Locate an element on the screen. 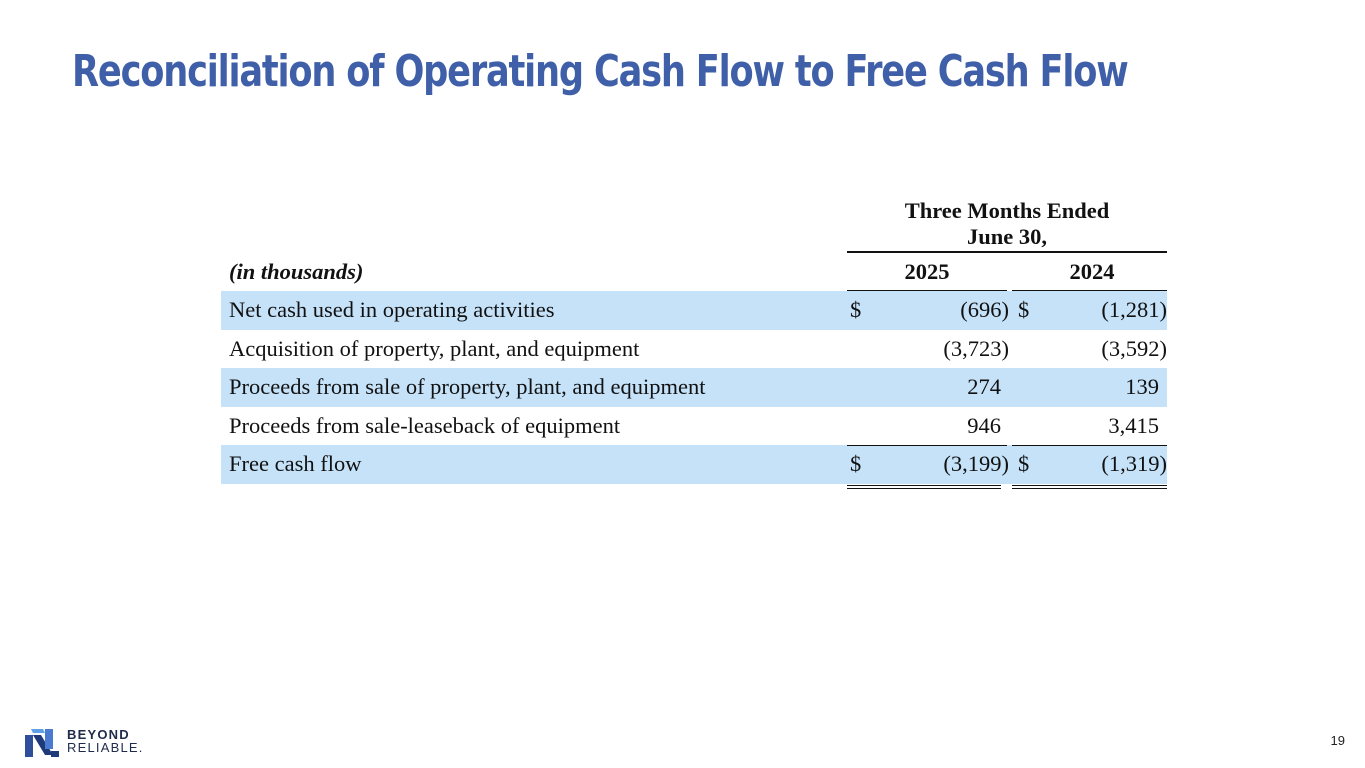 The width and height of the screenshot is (1365, 768). subtotal-rule-2024 is located at coordinates (1089, 446).